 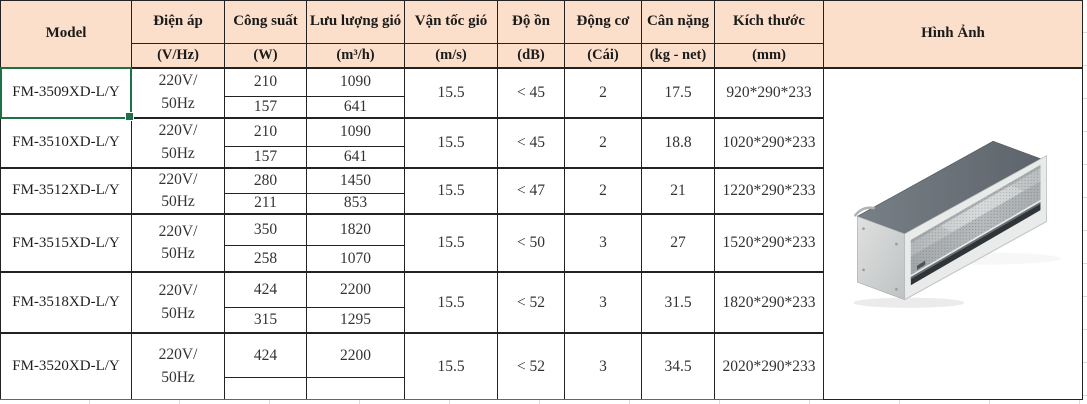 What do you see at coordinates (355, 22) in the screenshot?
I see `header-airflow: Lưu lượng gió` at bounding box center [355, 22].